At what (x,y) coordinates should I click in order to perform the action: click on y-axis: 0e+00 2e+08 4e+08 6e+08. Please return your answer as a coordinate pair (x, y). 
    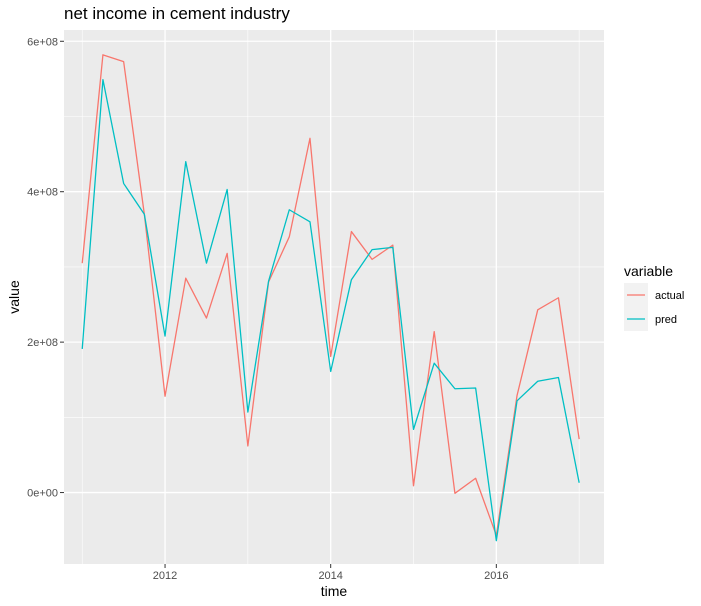
    Looking at the image, I should click on (45, 268).